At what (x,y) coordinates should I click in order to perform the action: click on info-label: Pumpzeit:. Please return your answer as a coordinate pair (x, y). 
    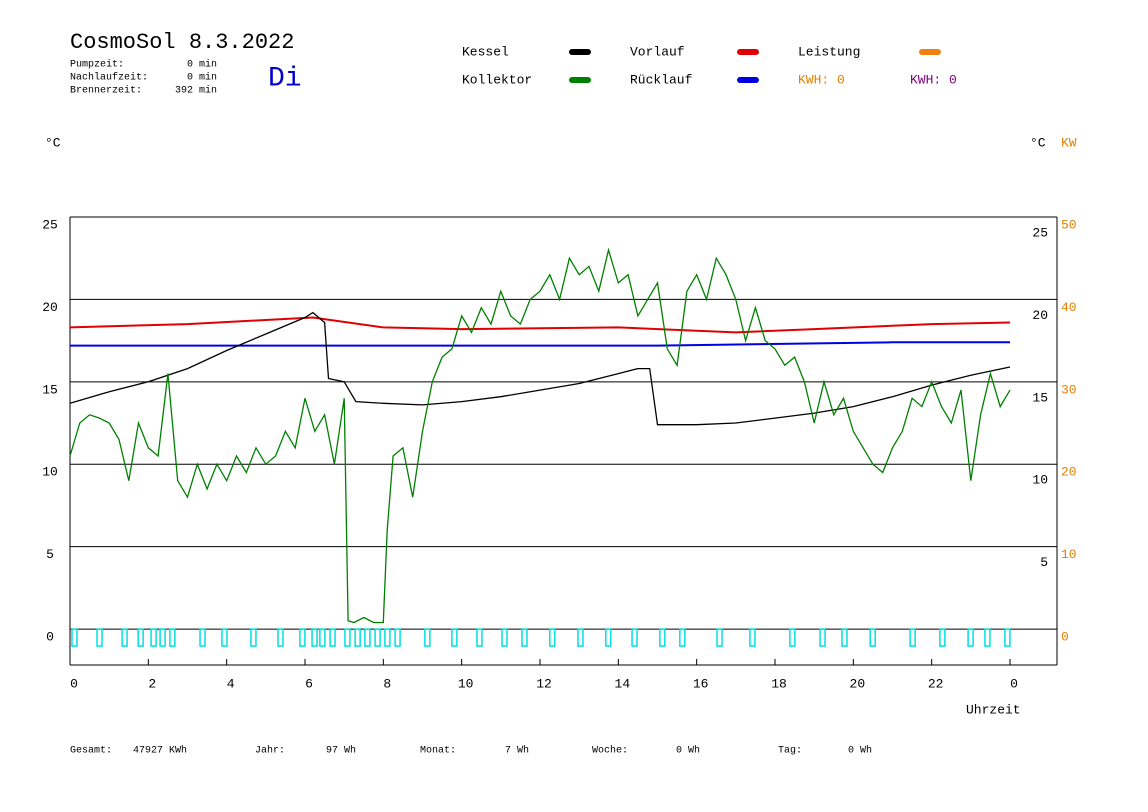
    Looking at the image, I should click on (97, 65).